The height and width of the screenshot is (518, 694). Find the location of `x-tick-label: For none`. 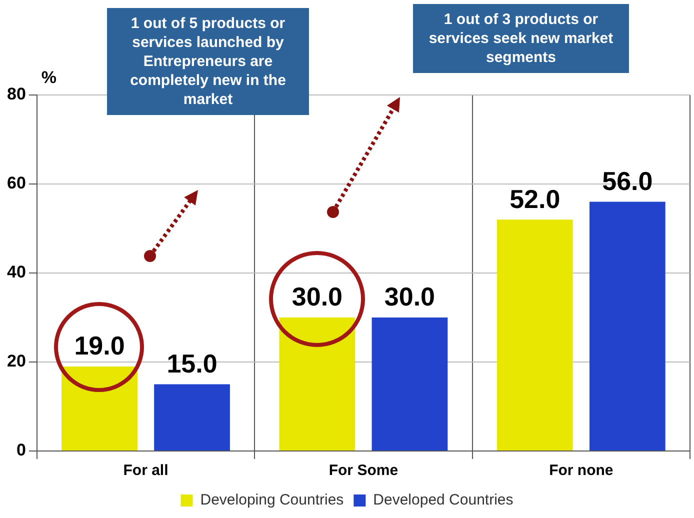

x-tick-label: For none is located at coordinates (581, 471).